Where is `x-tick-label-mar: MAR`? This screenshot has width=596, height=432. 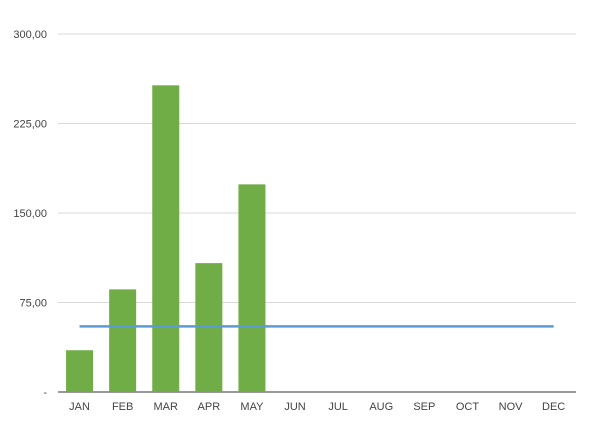
x-tick-label-mar: MAR is located at coordinates (166, 407).